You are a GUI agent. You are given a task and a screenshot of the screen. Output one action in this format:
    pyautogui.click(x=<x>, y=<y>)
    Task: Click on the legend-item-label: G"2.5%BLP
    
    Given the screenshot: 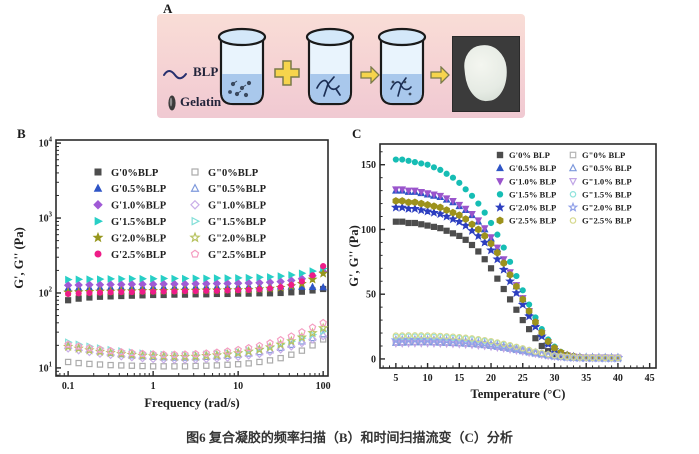 What is the action you would take?
    pyautogui.click(x=237, y=255)
    